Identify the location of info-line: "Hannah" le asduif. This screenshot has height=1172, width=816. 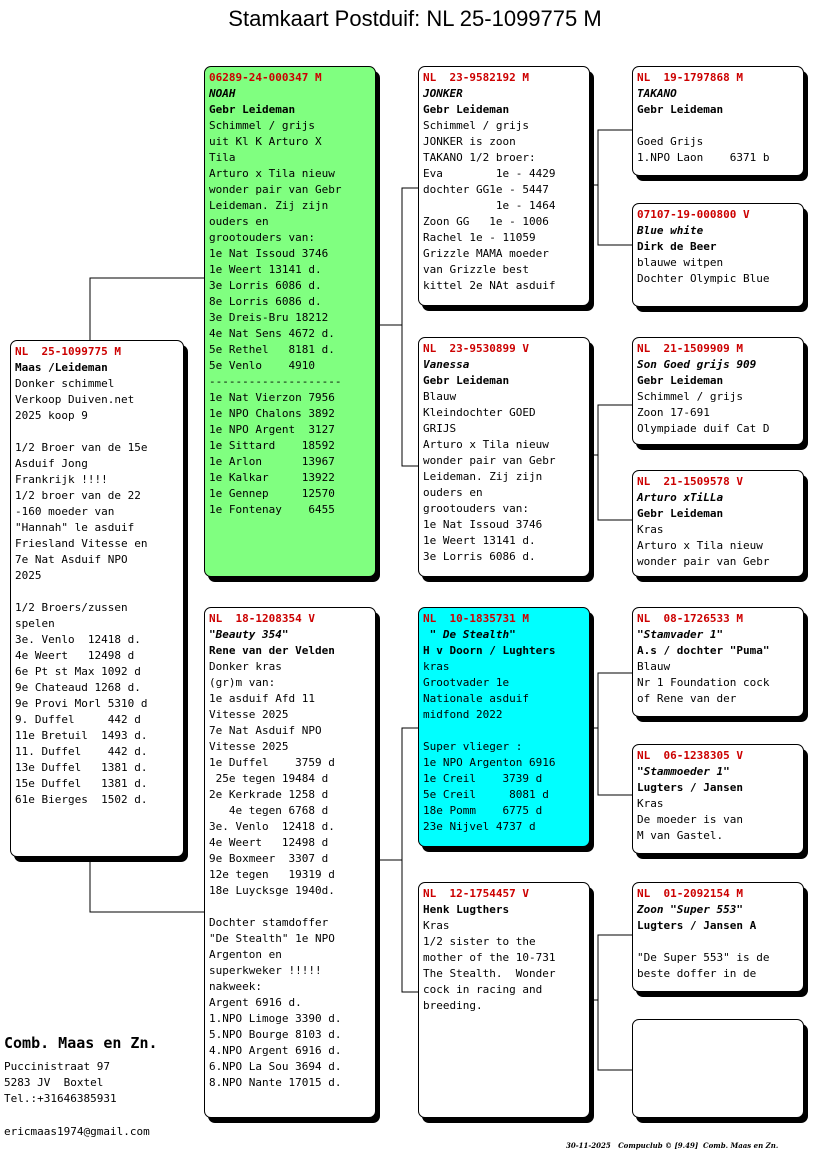
(75, 527).